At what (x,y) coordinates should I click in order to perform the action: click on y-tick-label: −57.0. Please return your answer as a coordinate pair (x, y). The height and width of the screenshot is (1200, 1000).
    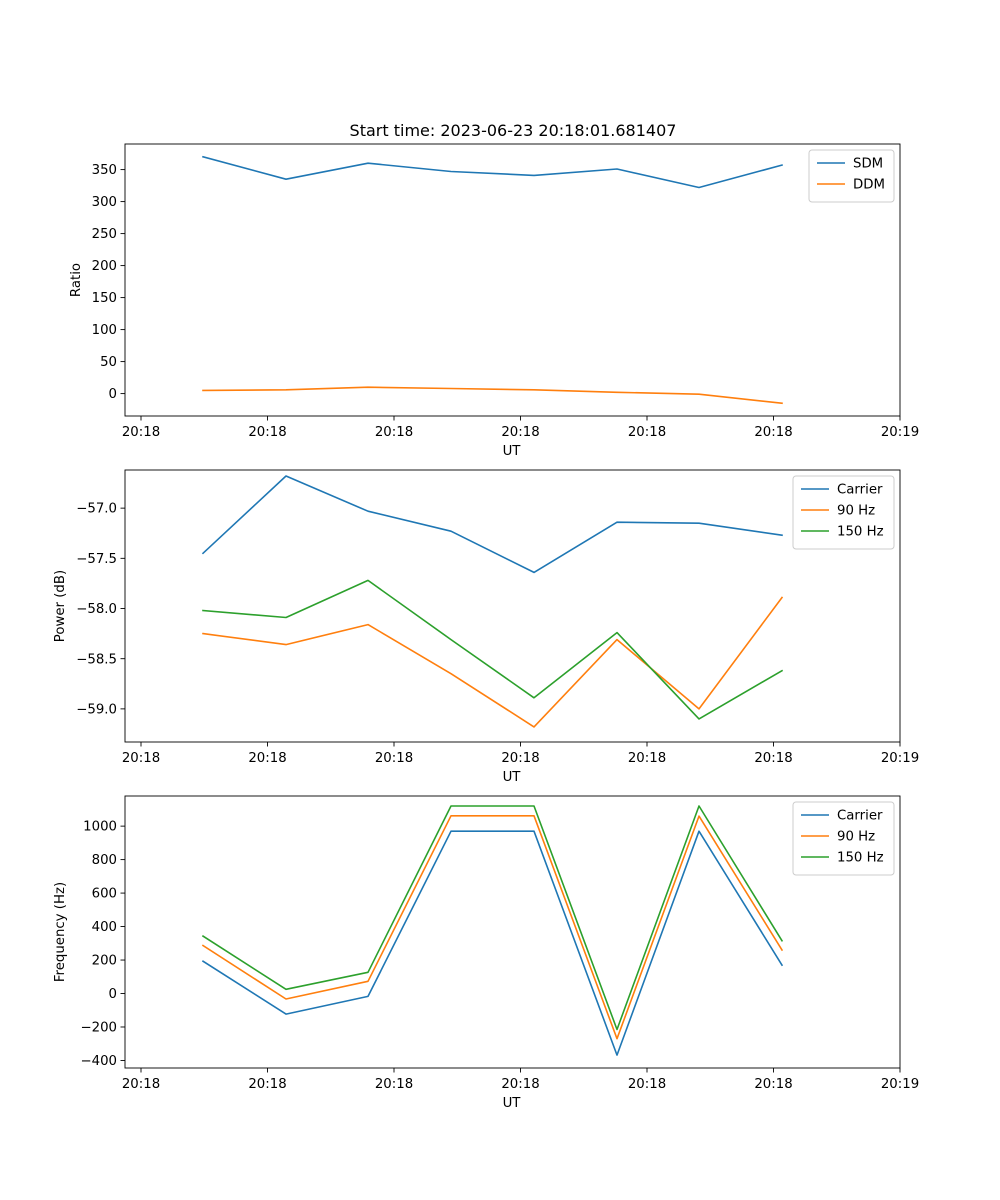
    Looking at the image, I should click on (96, 509).